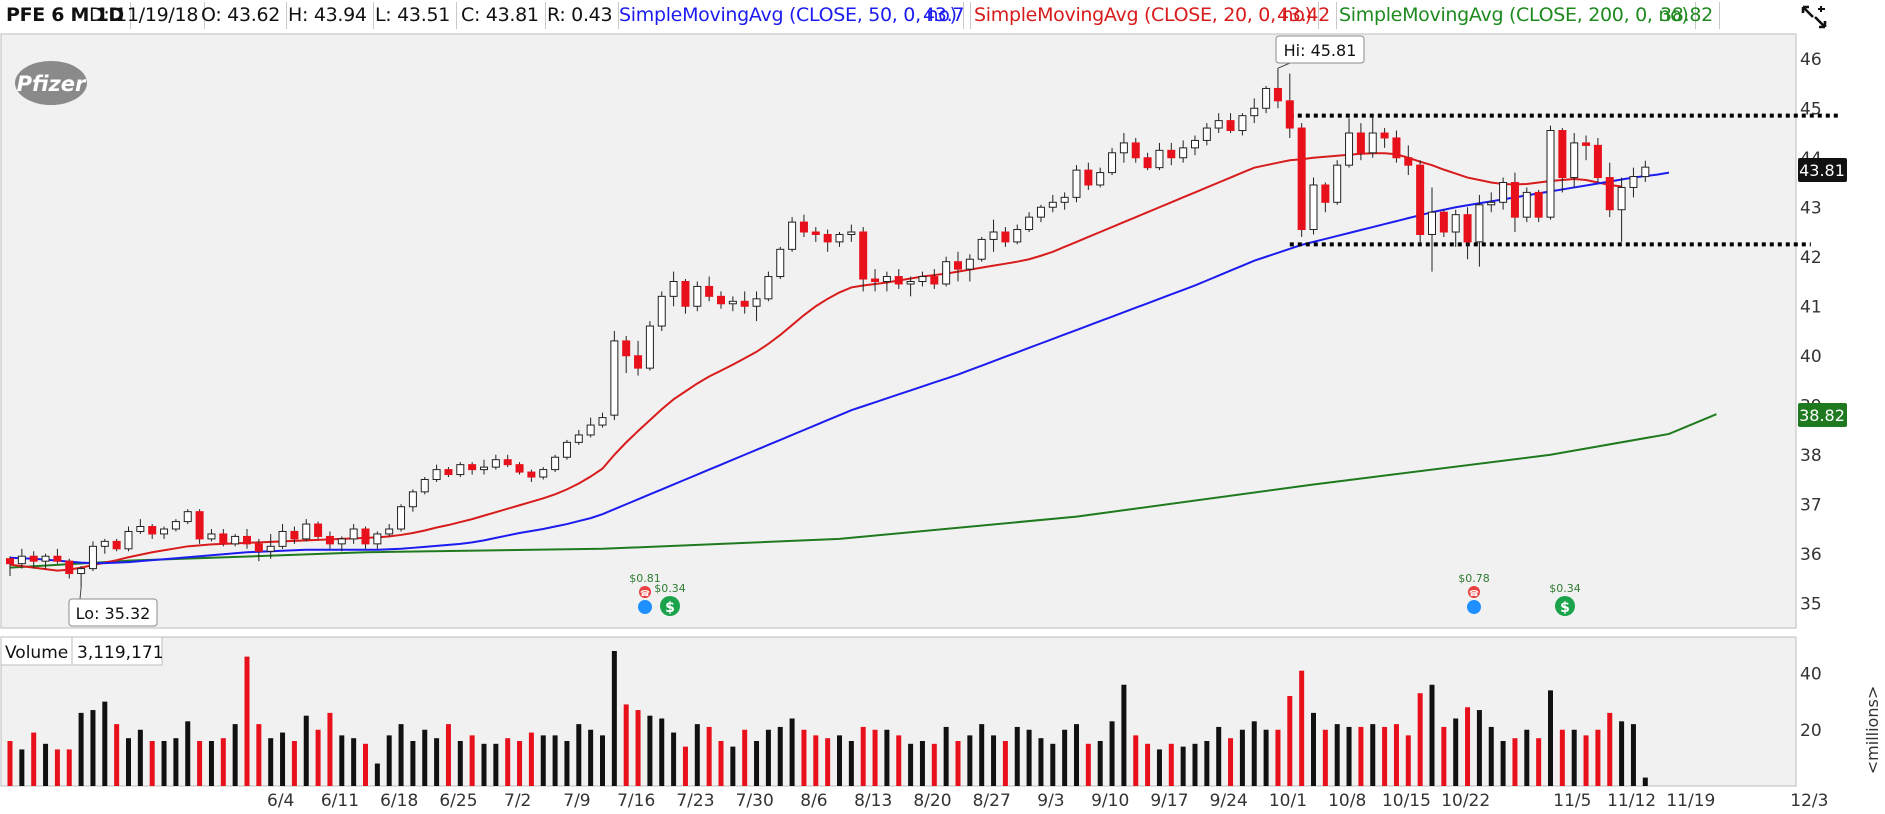 This screenshot has width=1885, height=814. Describe the element at coordinates (65, 15) in the screenshot. I see `symbol-label: PFE 6 M 1D` at that location.